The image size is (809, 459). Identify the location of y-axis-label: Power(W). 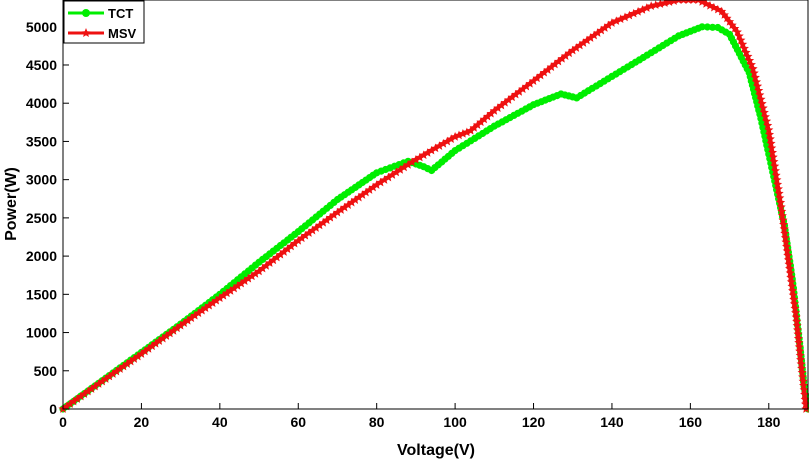
(11, 204).